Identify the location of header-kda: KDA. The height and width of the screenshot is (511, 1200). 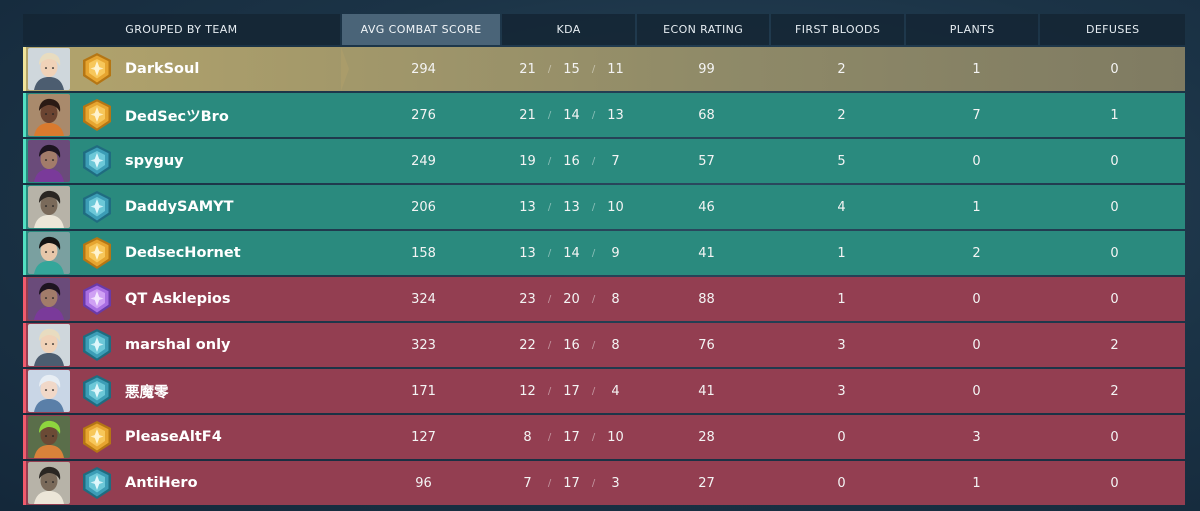
(568, 29).